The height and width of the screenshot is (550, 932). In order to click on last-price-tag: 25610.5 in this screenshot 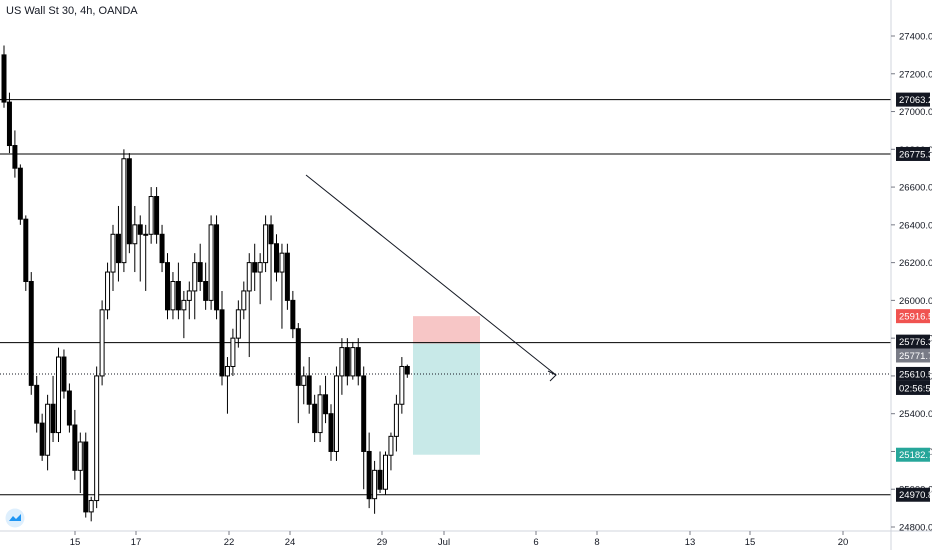, I will do `click(914, 373)`.